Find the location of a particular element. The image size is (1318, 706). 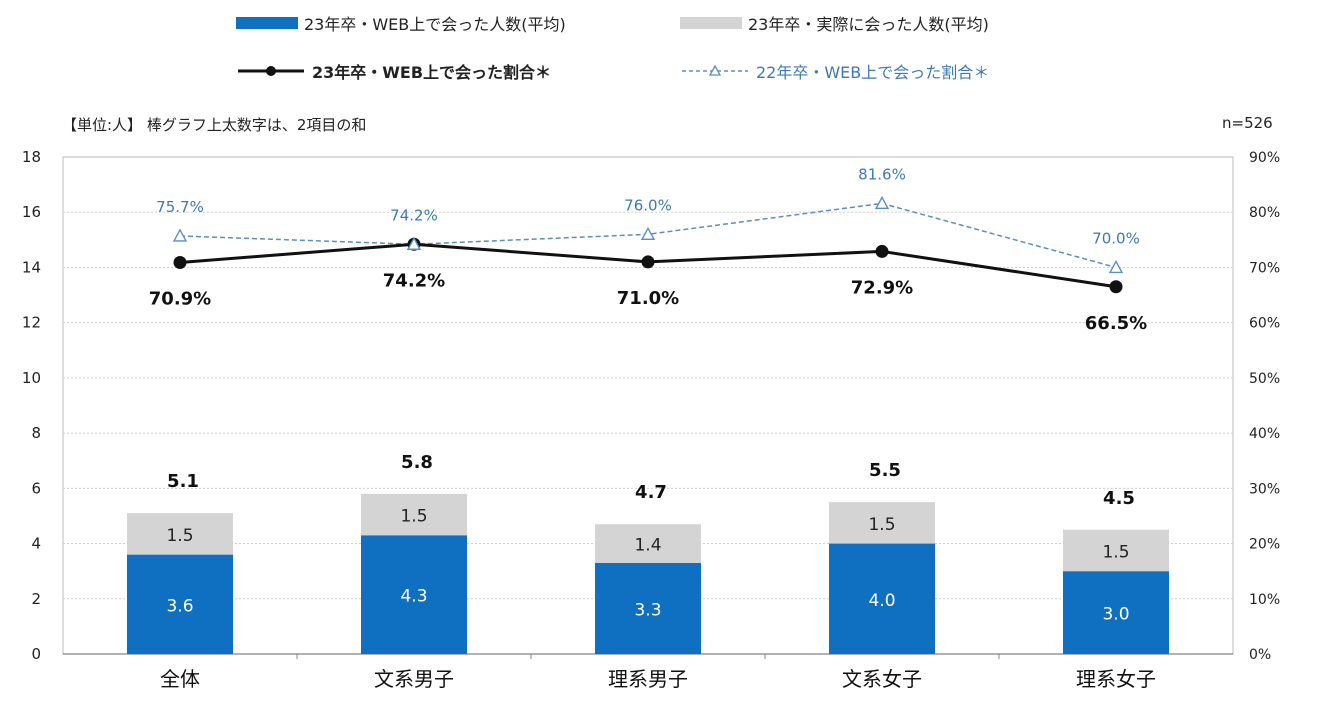

y-left-tick-label: 18 is located at coordinates (31, 157).